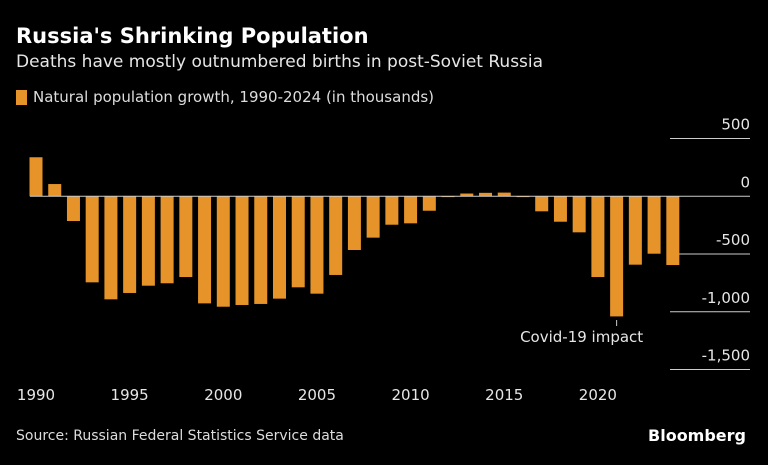 The width and height of the screenshot is (768, 465). I want to click on annotation-covid: Covid-19 impact, so click(581, 337).